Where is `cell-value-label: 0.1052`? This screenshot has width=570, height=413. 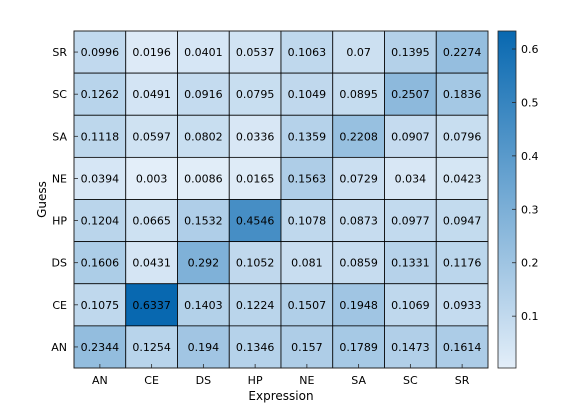 cell-value-label: 0.1052 is located at coordinates (255, 263).